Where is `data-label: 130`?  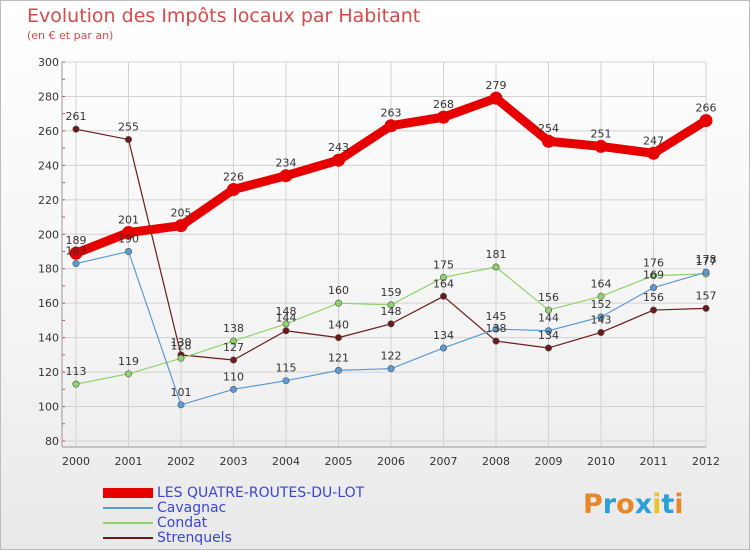
data-label: 130 is located at coordinates (181, 342).